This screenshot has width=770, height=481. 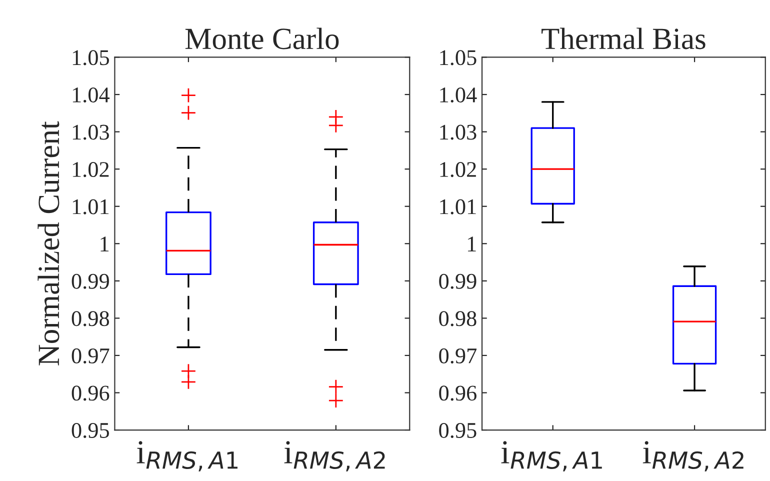 What do you see at coordinates (49, 243) in the screenshot?
I see `y-axis-title: Normalized Current` at bounding box center [49, 243].